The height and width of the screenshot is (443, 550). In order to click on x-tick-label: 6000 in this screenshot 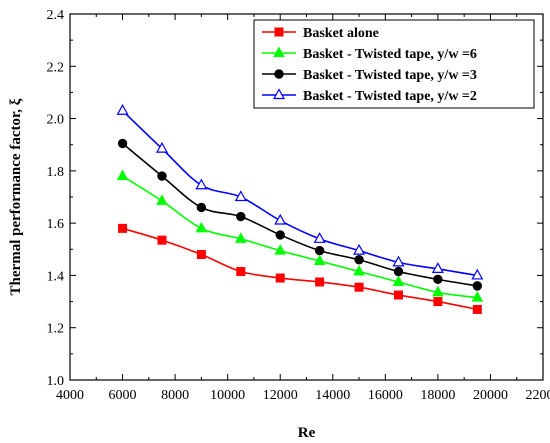, I will do `click(123, 395)`.